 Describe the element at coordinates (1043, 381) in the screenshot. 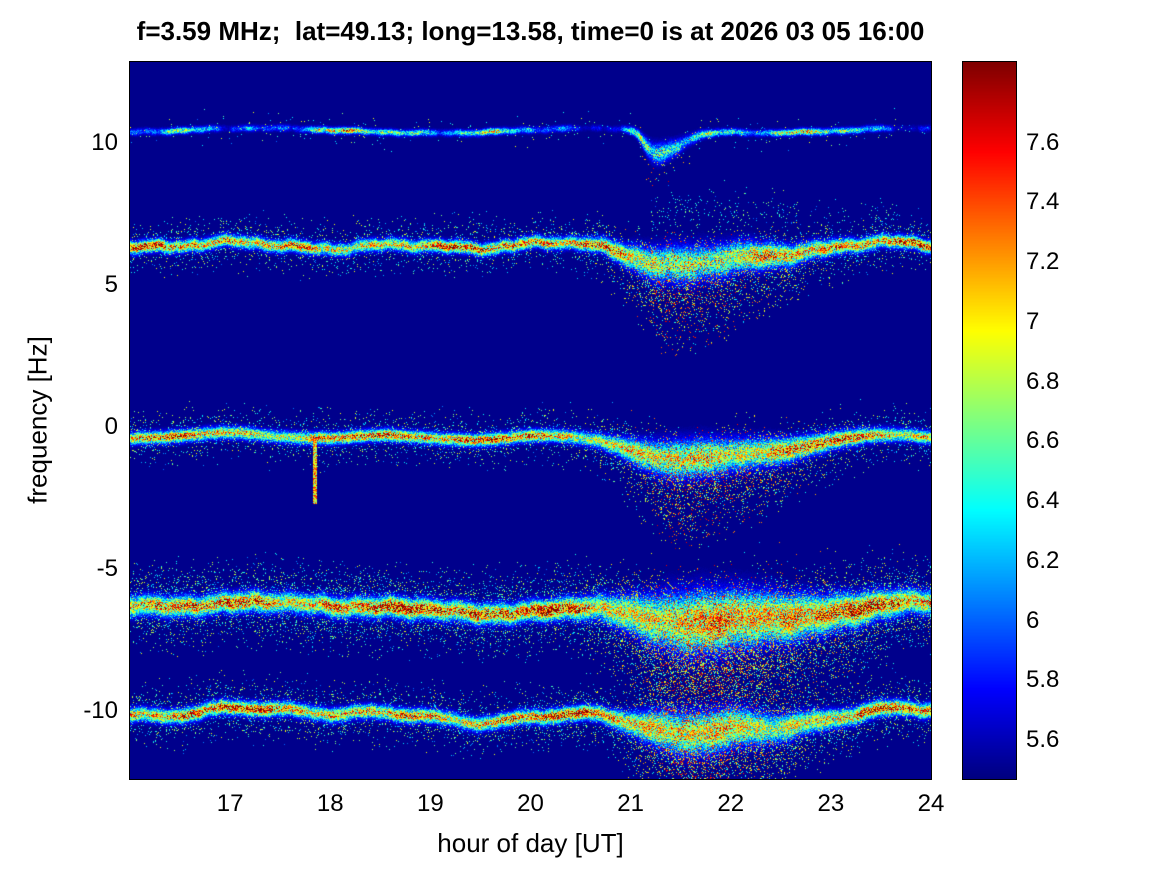

I see `colorbar-tick-label: 6.8` at that location.